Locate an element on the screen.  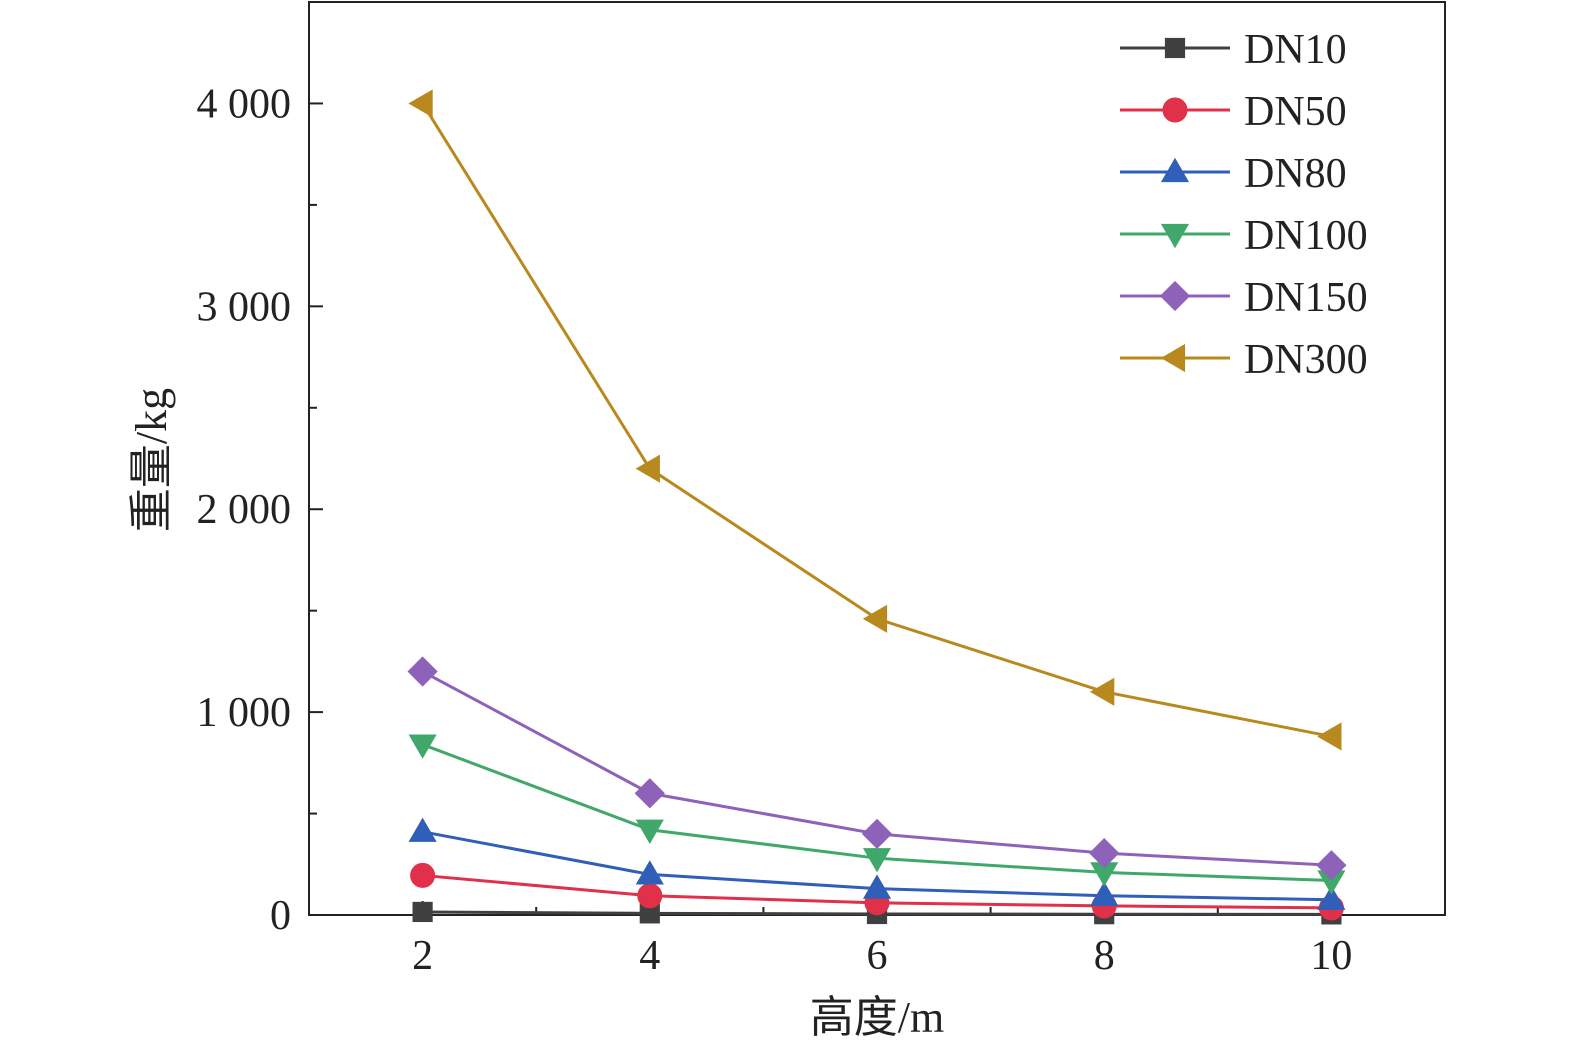
y-tick-label: 3 000 is located at coordinates (244, 307).